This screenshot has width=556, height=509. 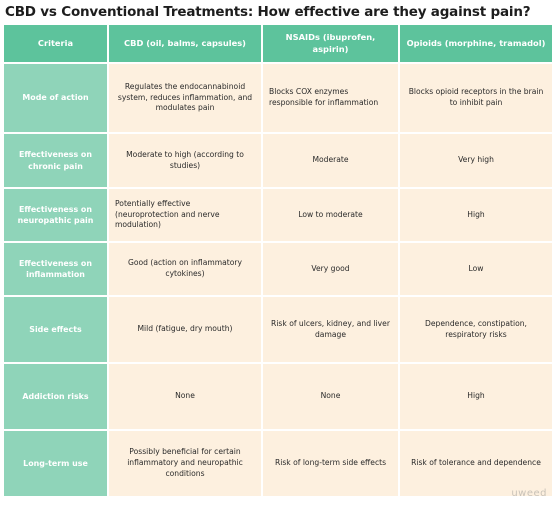 I want to click on cell-cbd-side-effects: Mild (fatigue, dry mouth), so click(x=185, y=329).